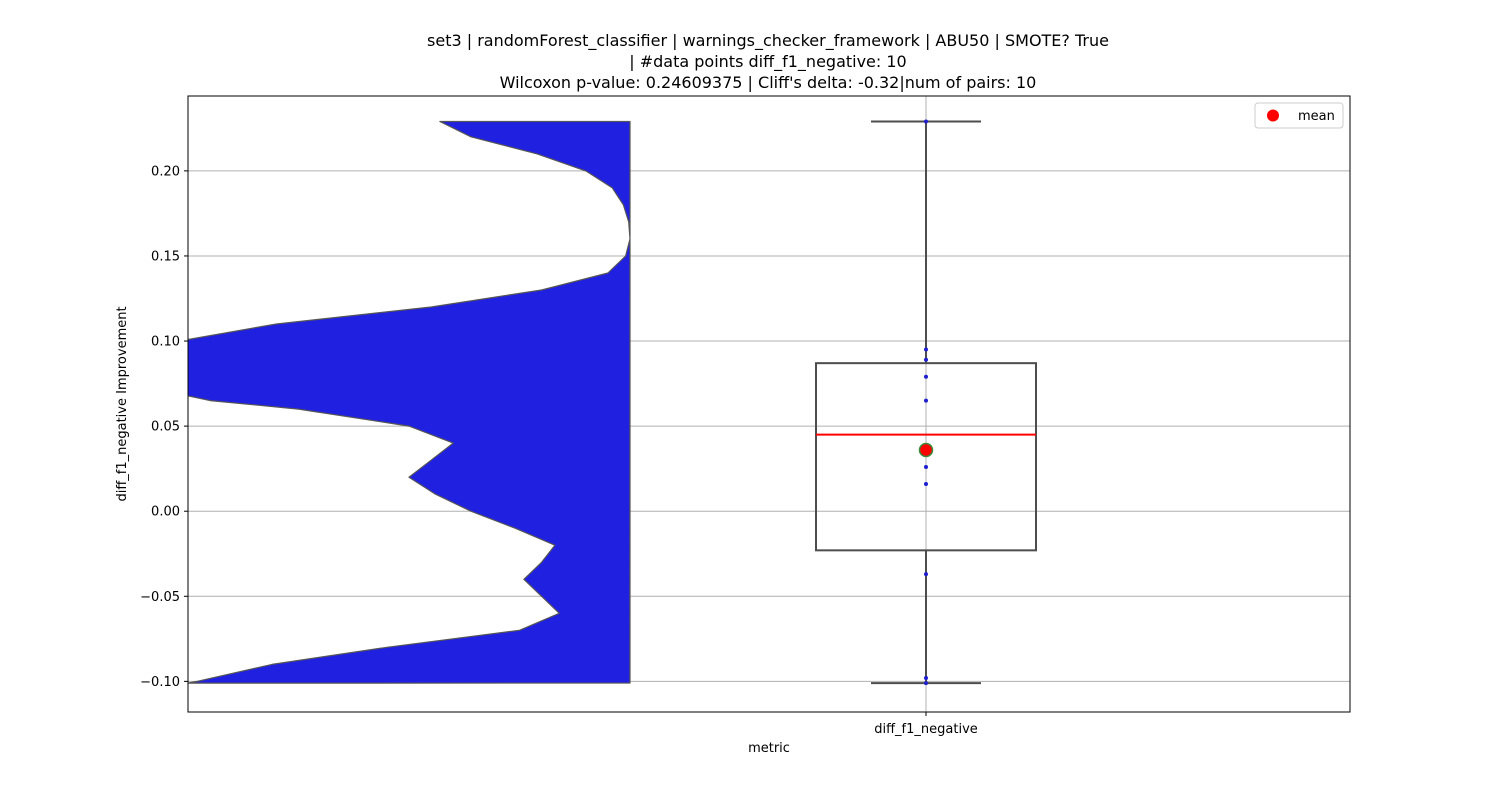 The image size is (1500, 800). What do you see at coordinates (165, 512) in the screenshot?
I see `y-tick-label: 0.00` at bounding box center [165, 512].